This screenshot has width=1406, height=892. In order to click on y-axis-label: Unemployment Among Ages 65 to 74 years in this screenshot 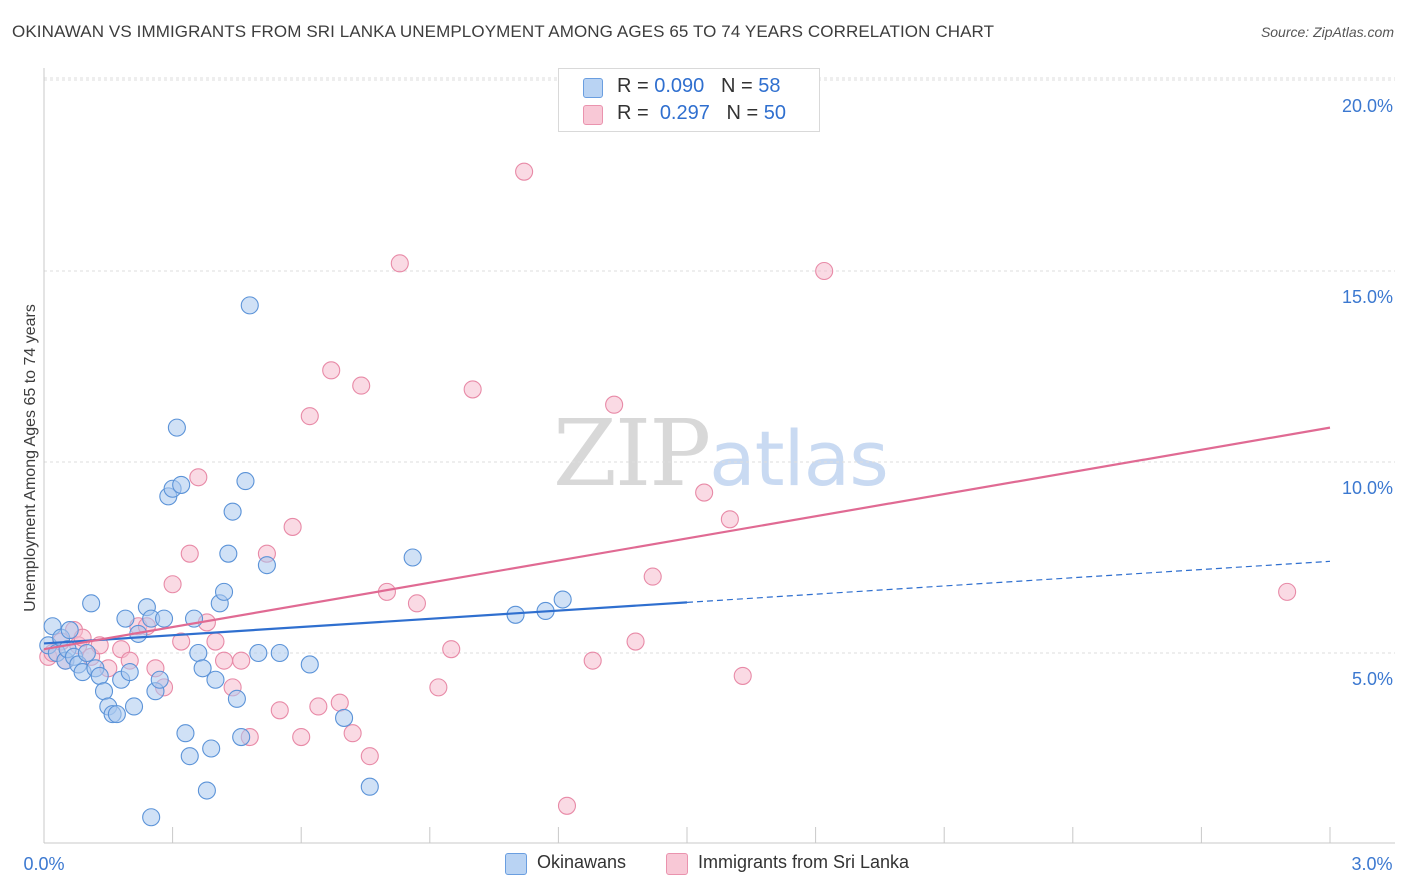, I will do `click(30, 458)`.